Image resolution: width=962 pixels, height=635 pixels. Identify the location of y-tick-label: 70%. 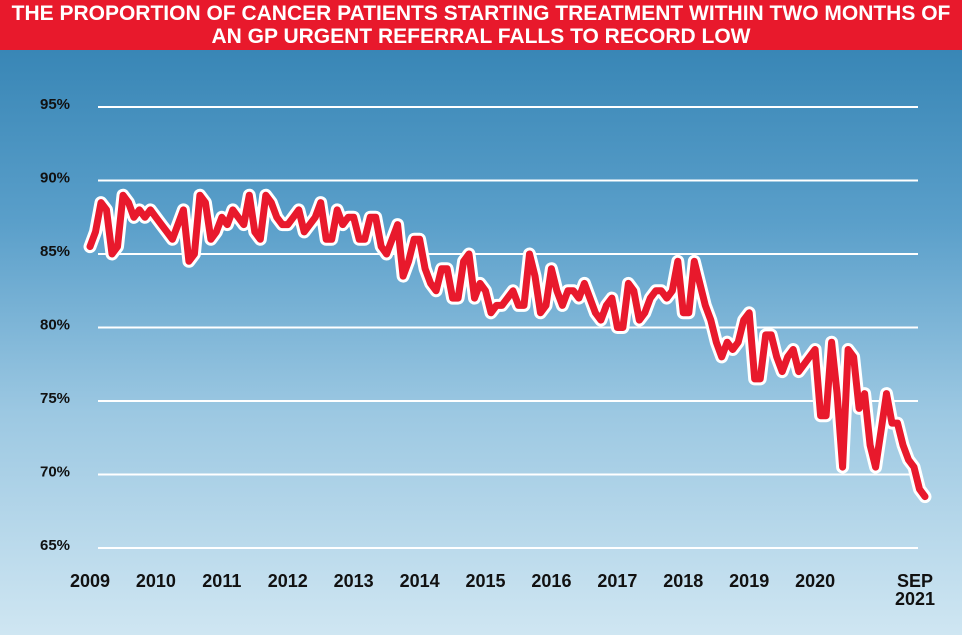
(55, 471).